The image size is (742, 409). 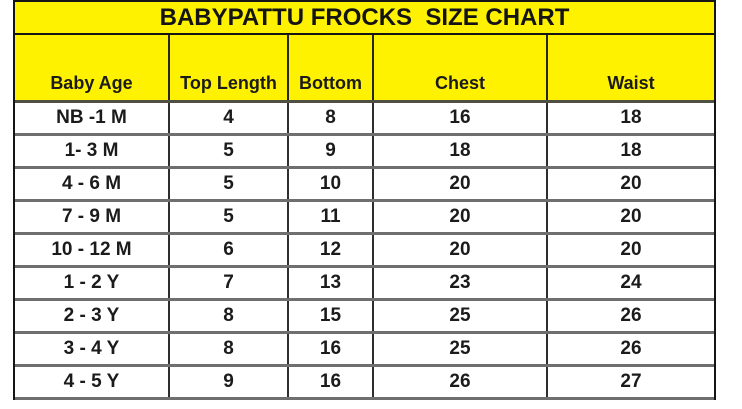 I want to click on value-cell: 23, so click(x=459, y=281).